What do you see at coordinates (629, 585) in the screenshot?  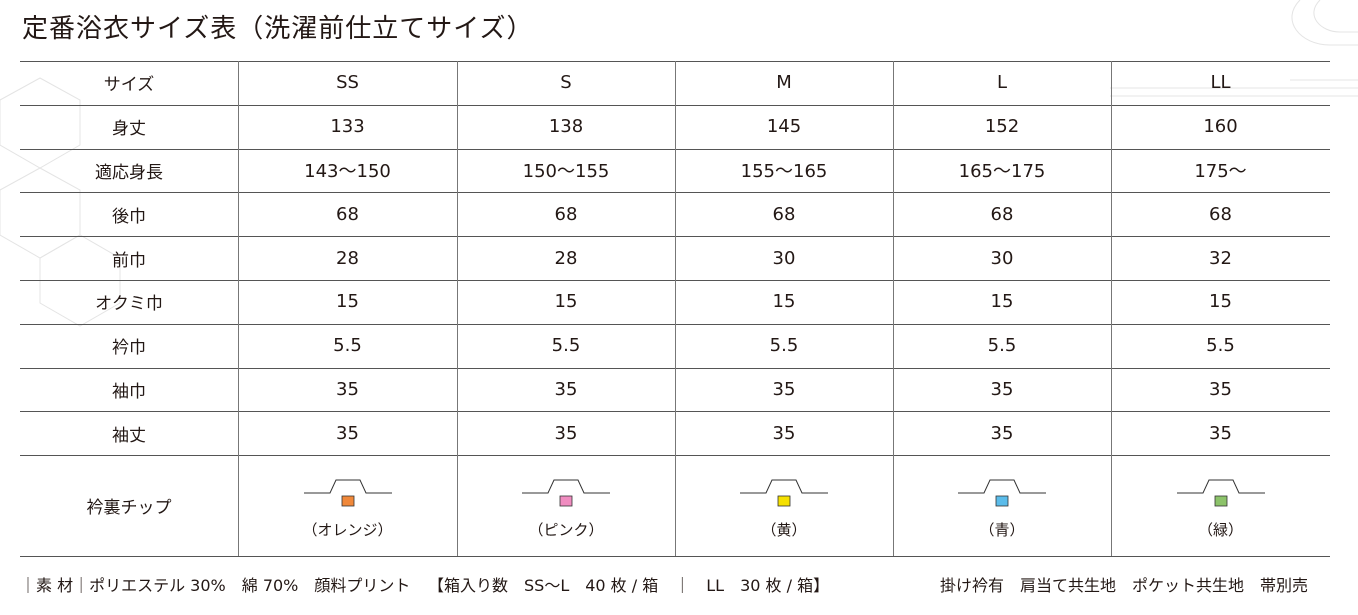 I see `footer-note: 【箱入り数 SS〜L 40 枚 / 箱 ｜ LL 30 枚 / 箱】` at bounding box center [629, 585].